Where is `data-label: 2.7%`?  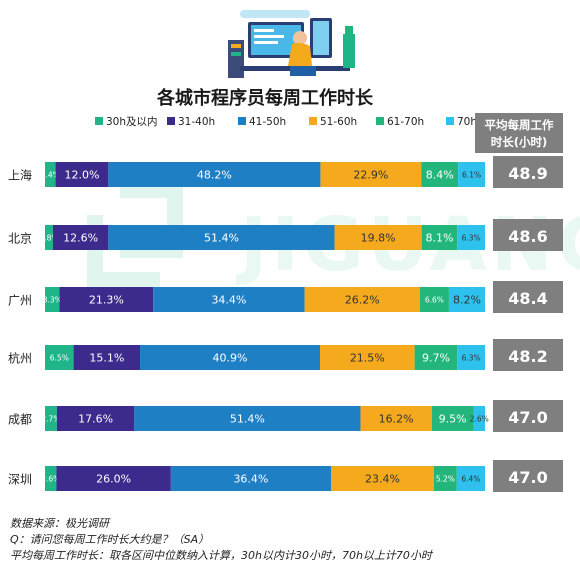
data-label: 2.7% is located at coordinates (50, 419).